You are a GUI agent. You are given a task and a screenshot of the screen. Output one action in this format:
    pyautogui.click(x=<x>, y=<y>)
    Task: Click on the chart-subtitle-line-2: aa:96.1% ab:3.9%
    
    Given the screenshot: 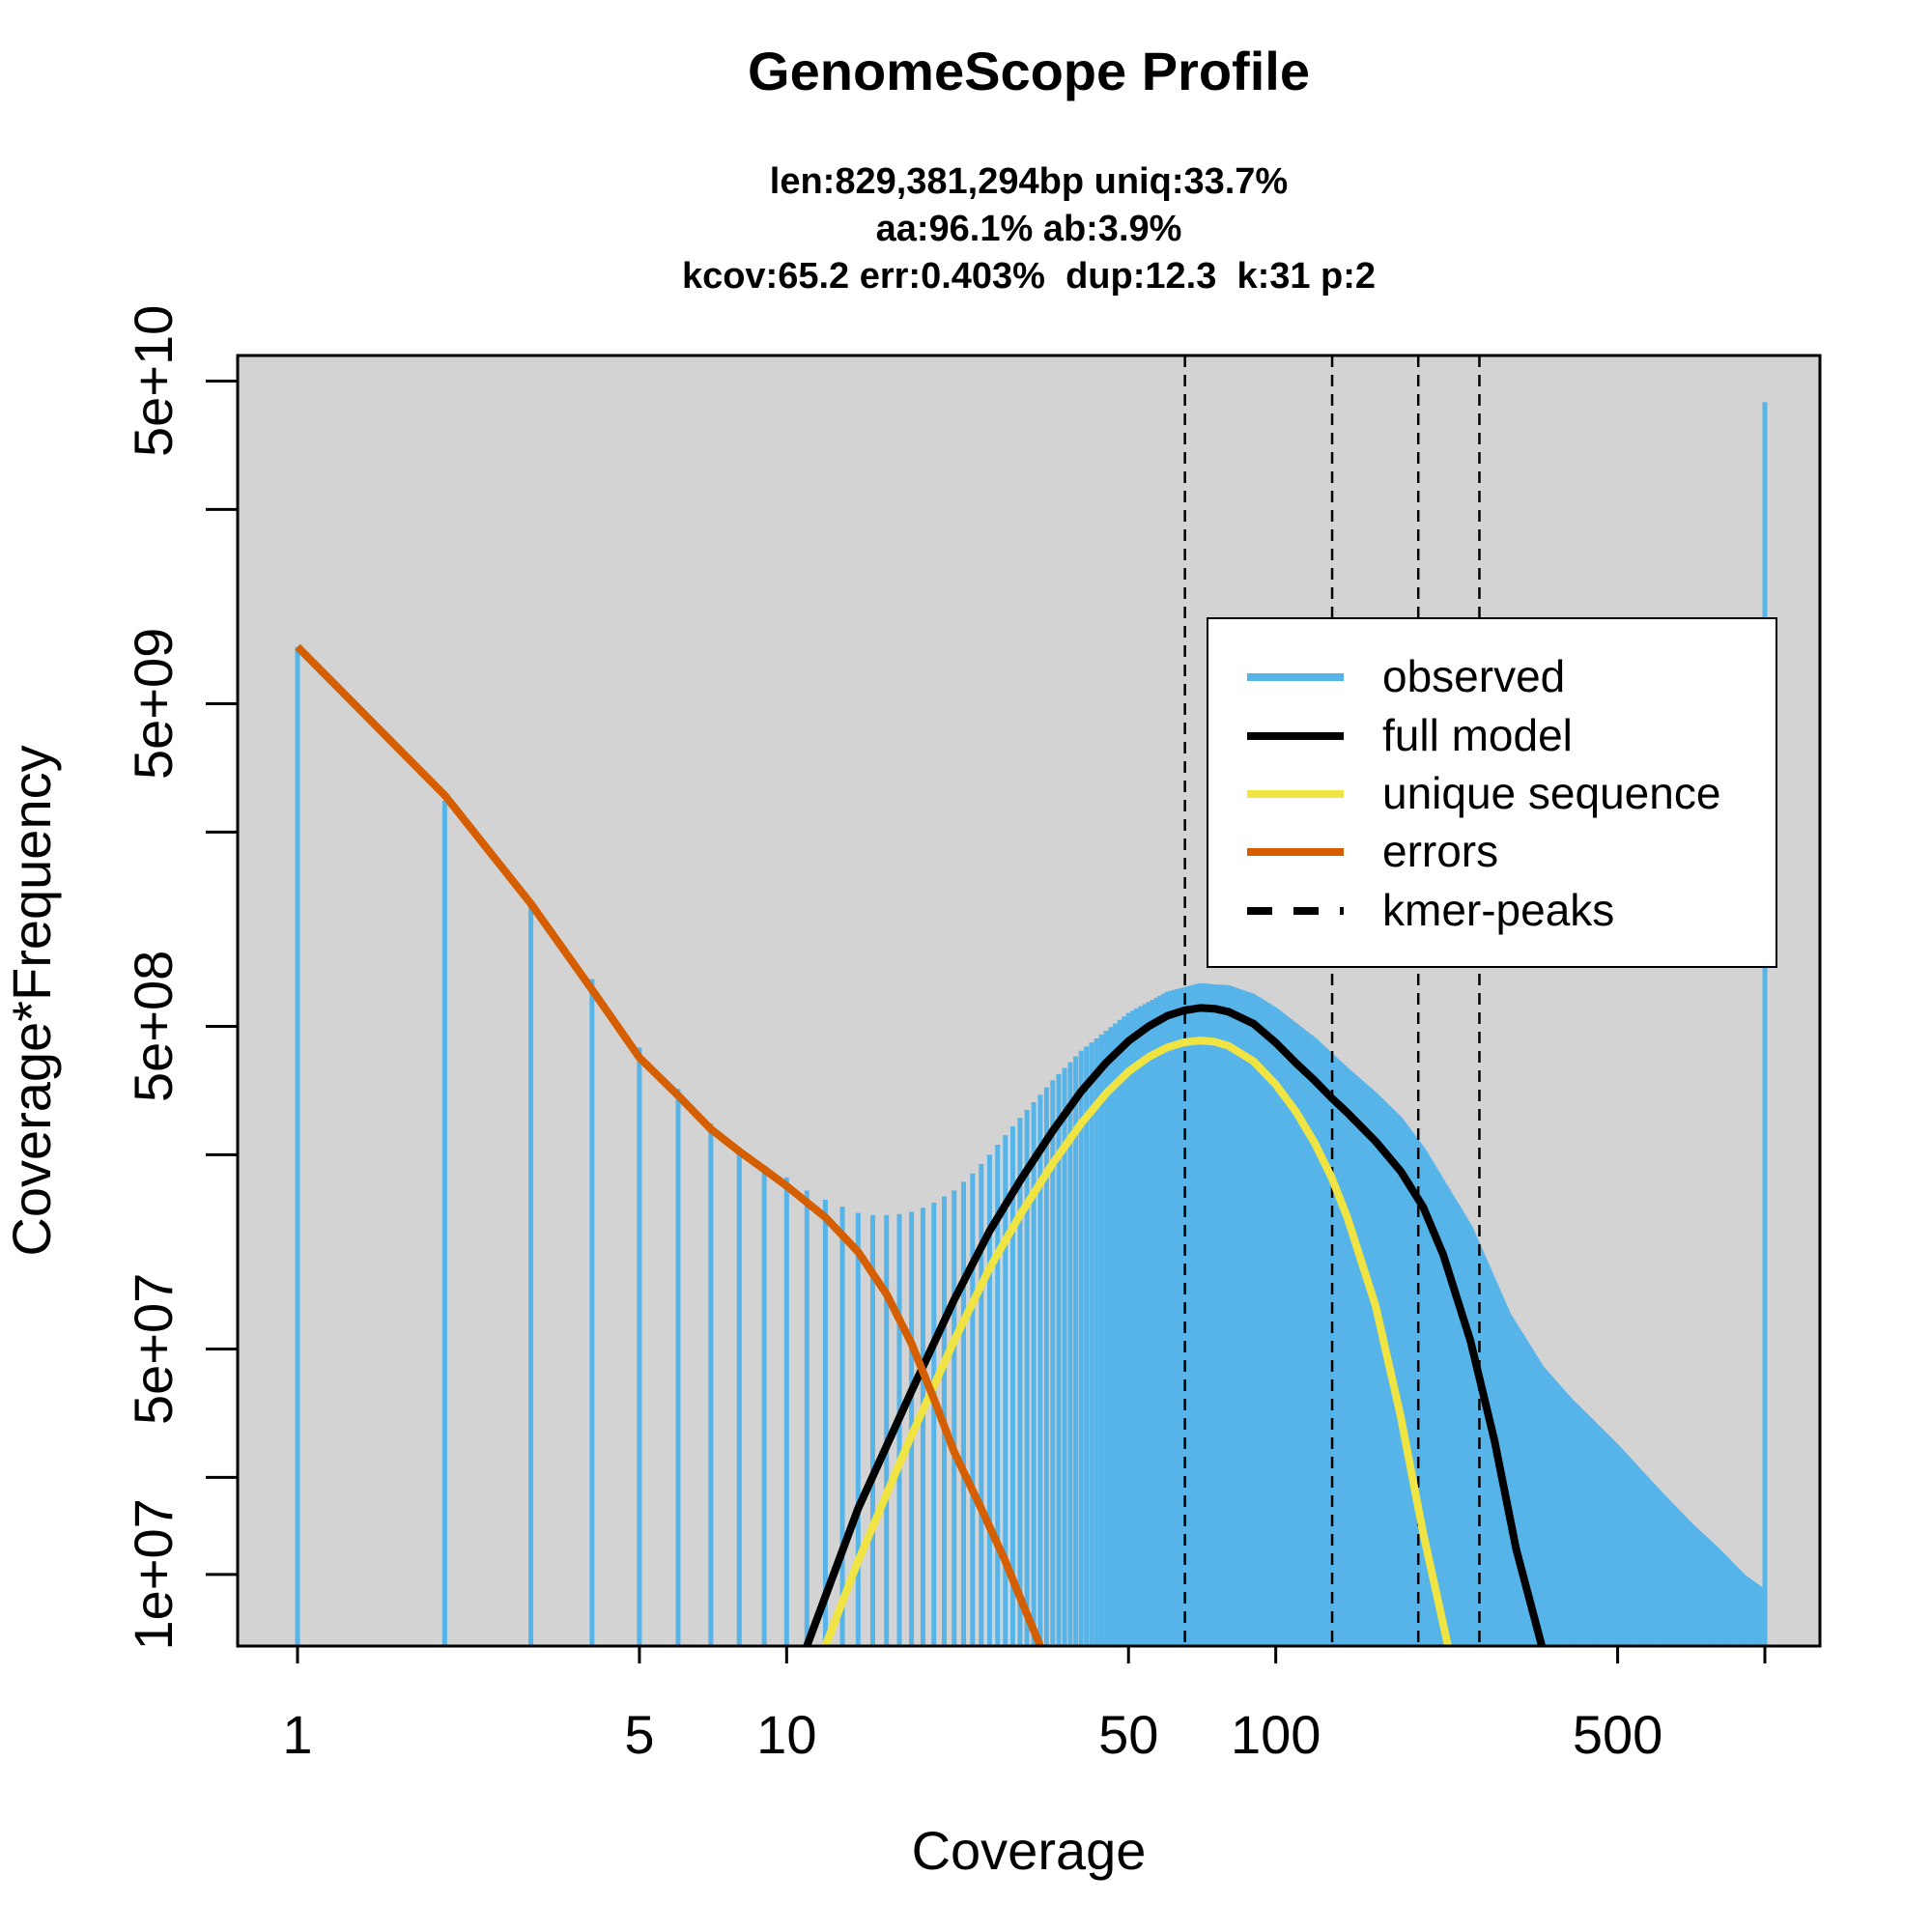 What is the action you would take?
    pyautogui.click(x=1029, y=229)
    